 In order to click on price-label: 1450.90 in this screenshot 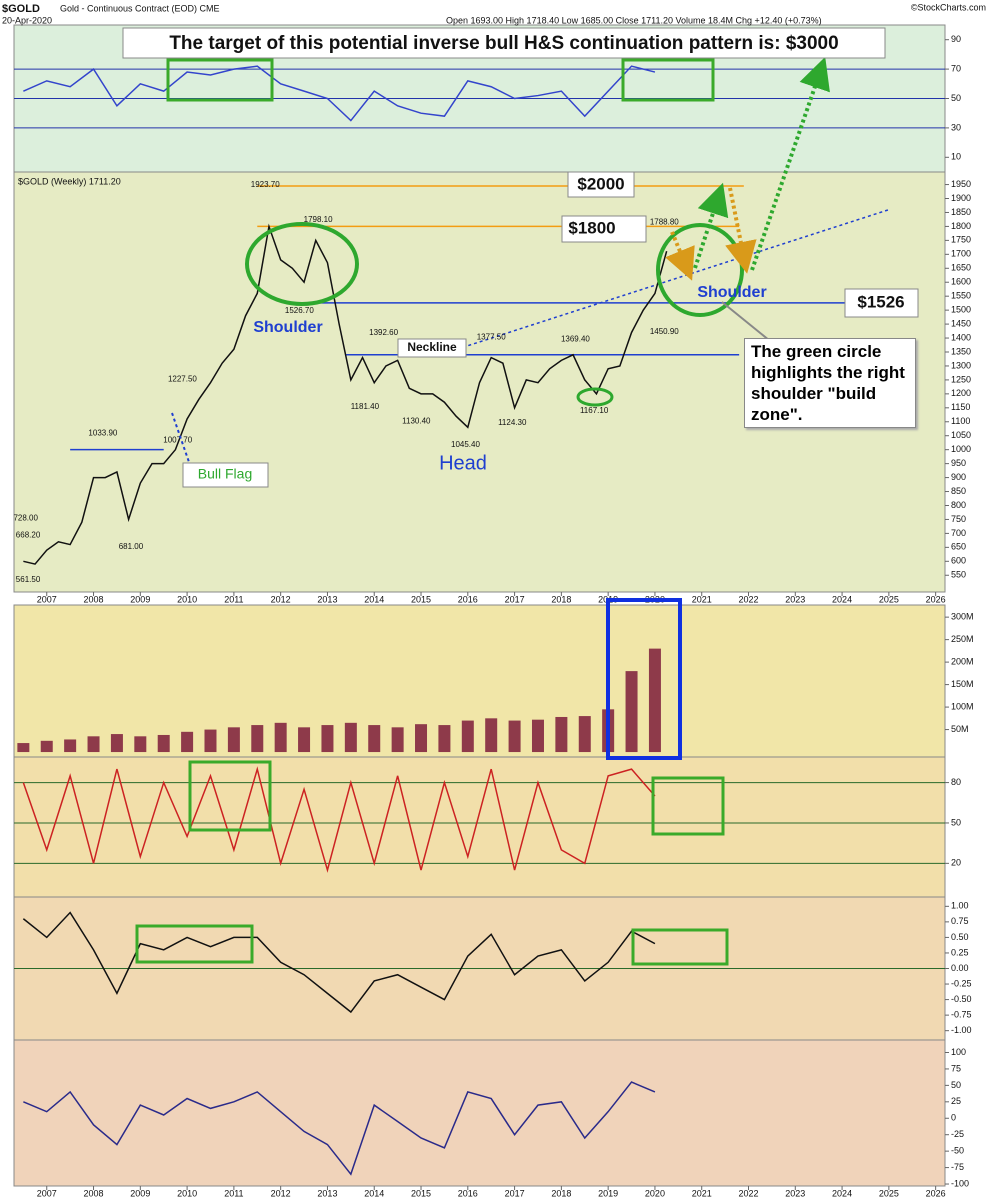, I will do `click(664, 331)`.